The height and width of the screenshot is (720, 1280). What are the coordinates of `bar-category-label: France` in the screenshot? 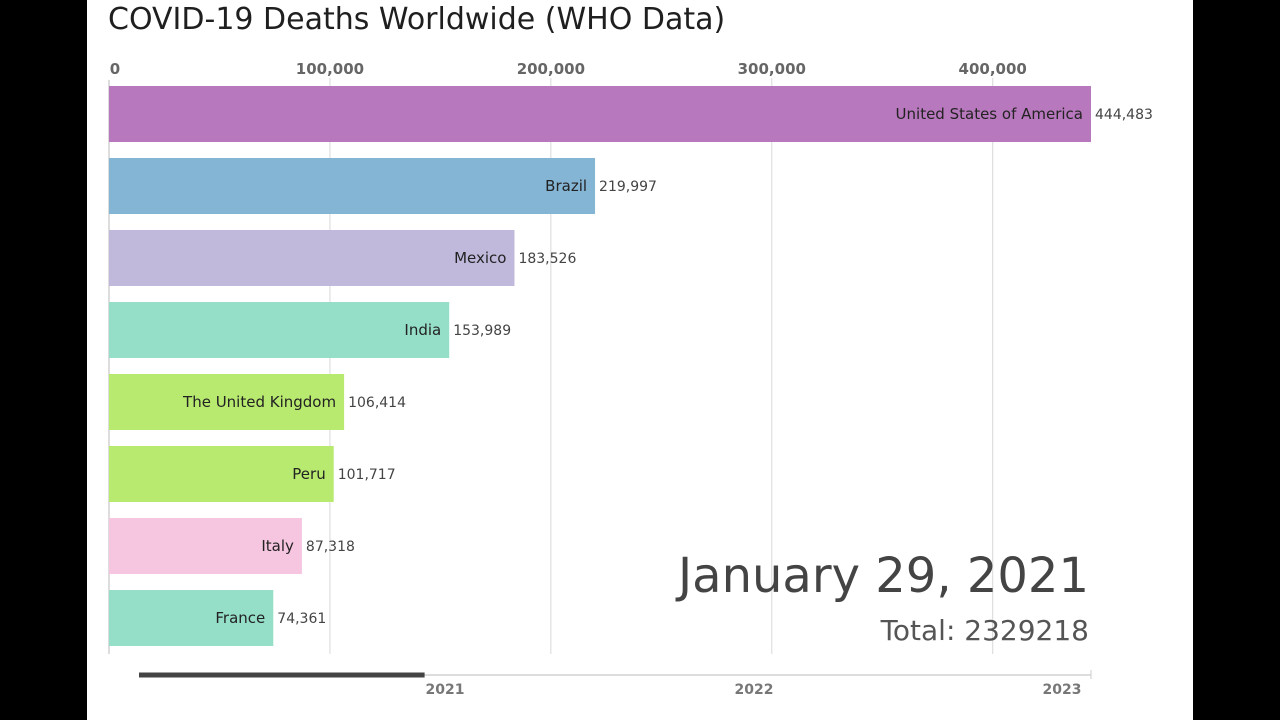 It's located at (240, 618).